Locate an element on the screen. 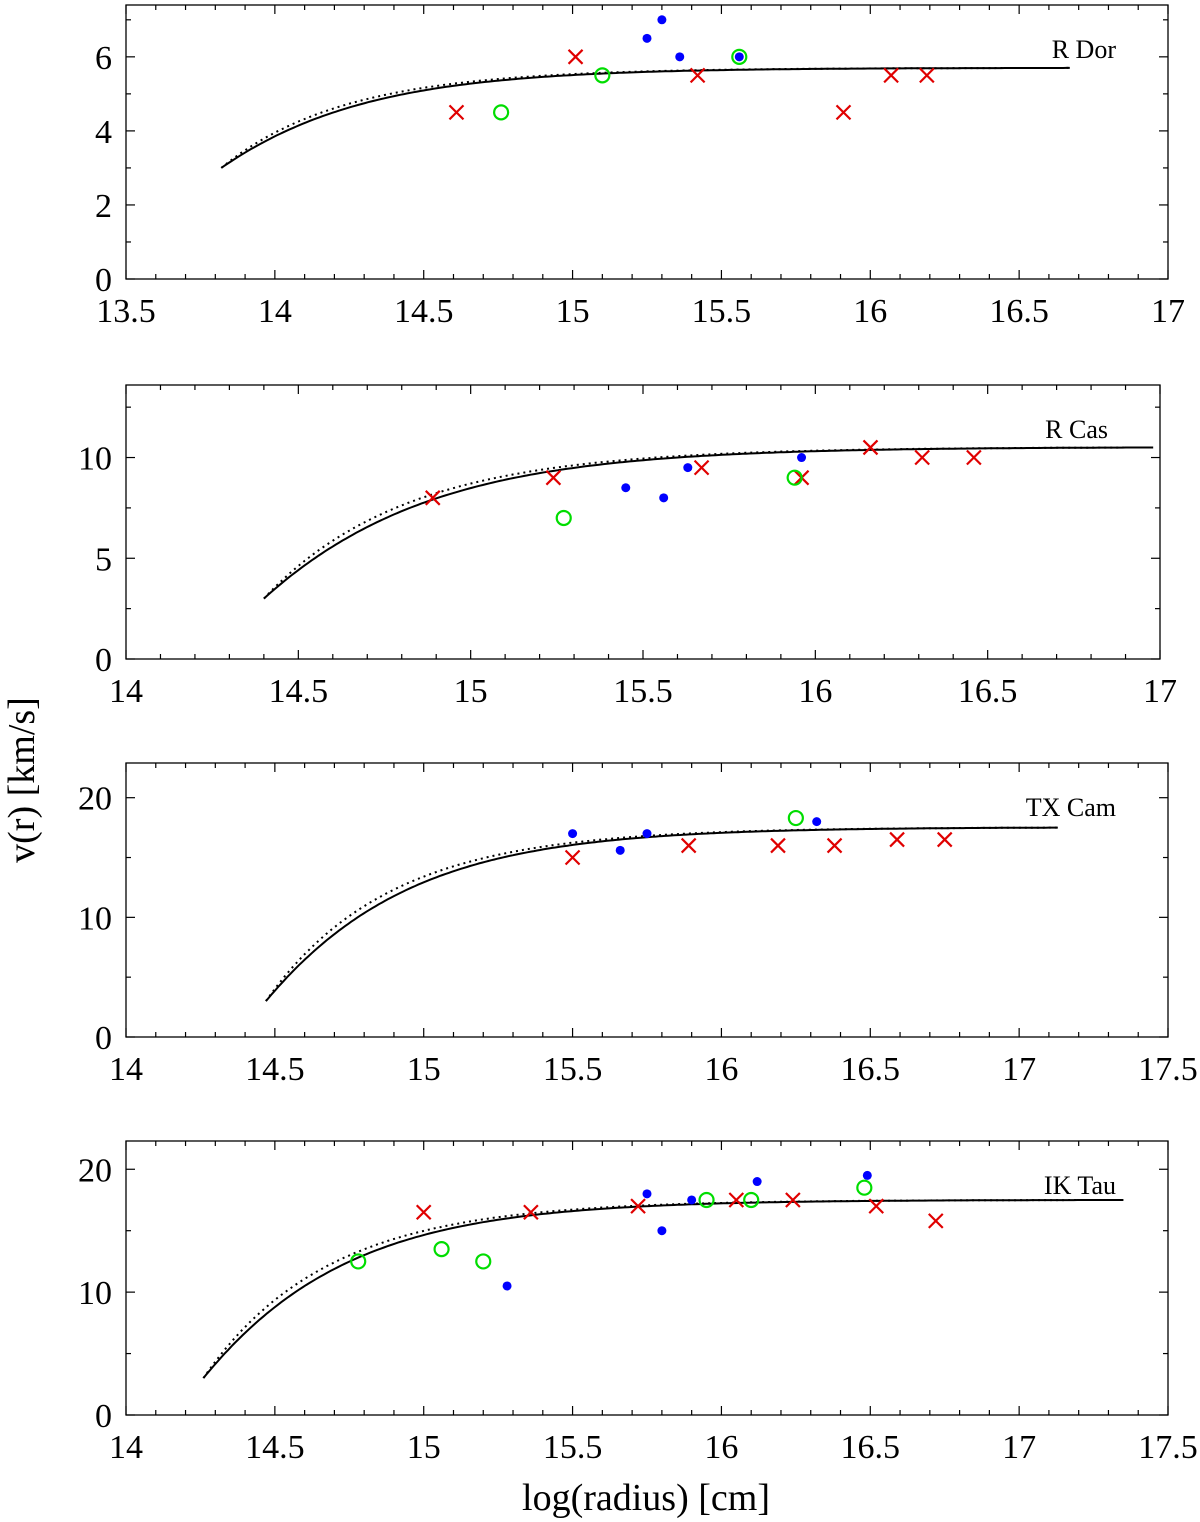  y-axis-title: v(r) [km/s] is located at coordinates (22, 780).